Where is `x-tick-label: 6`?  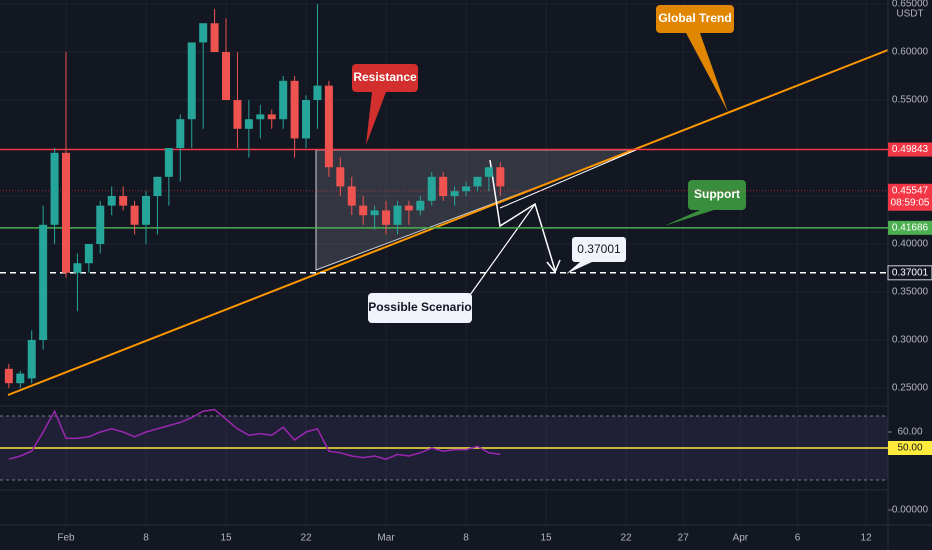
x-tick-label: 6 is located at coordinates (798, 538).